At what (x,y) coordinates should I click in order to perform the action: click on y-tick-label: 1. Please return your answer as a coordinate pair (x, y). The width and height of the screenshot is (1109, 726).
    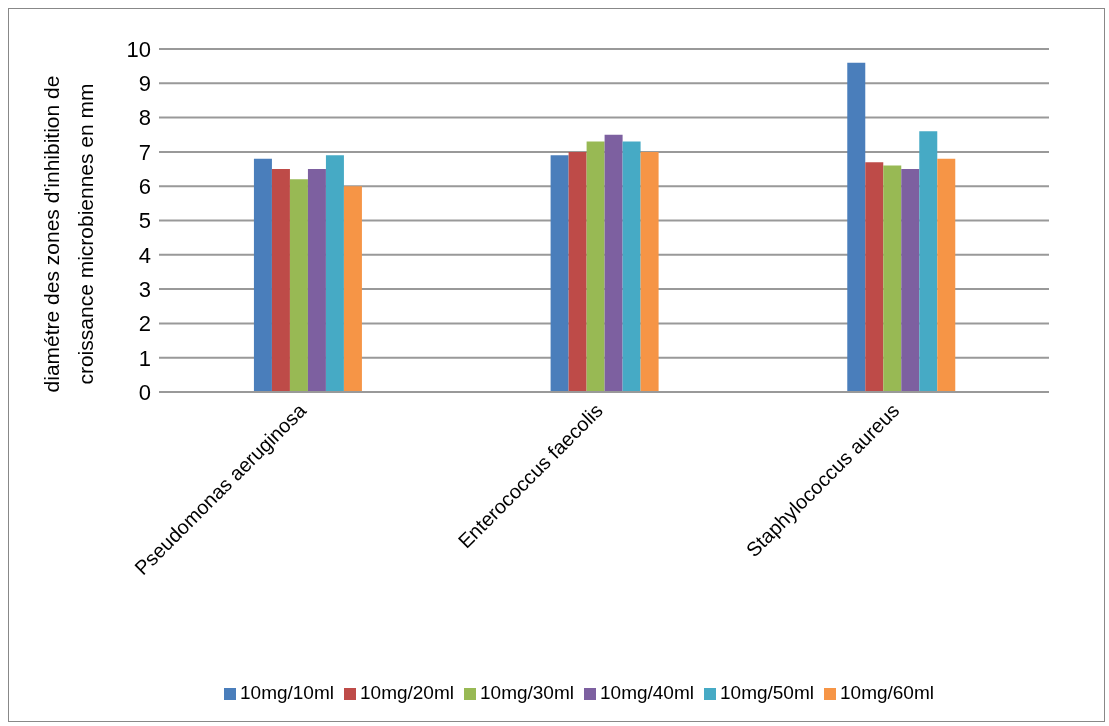
    Looking at the image, I should click on (144, 358).